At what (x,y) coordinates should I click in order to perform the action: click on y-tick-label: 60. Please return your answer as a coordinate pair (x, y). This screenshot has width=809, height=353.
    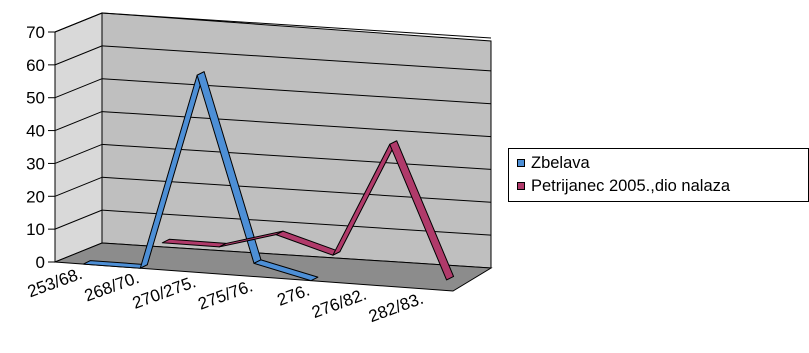
    Looking at the image, I should click on (35, 65).